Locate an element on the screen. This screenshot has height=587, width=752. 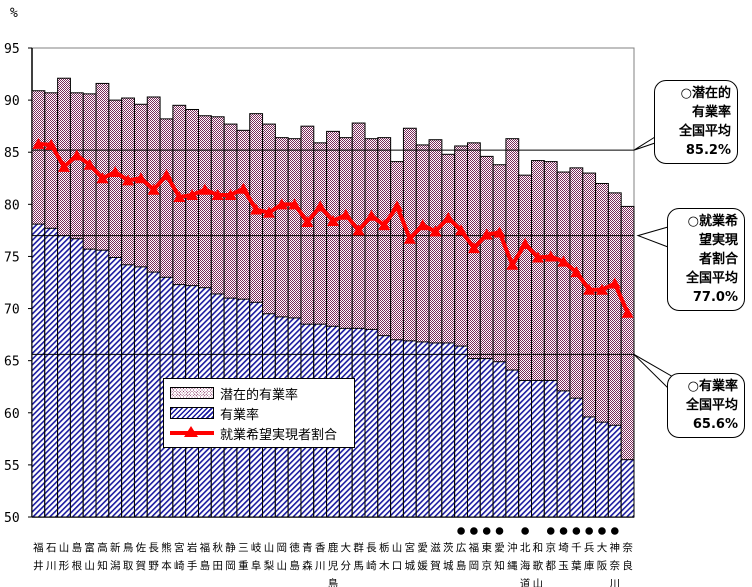
y-tick-label: 60 is located at coordinates (12, 414).